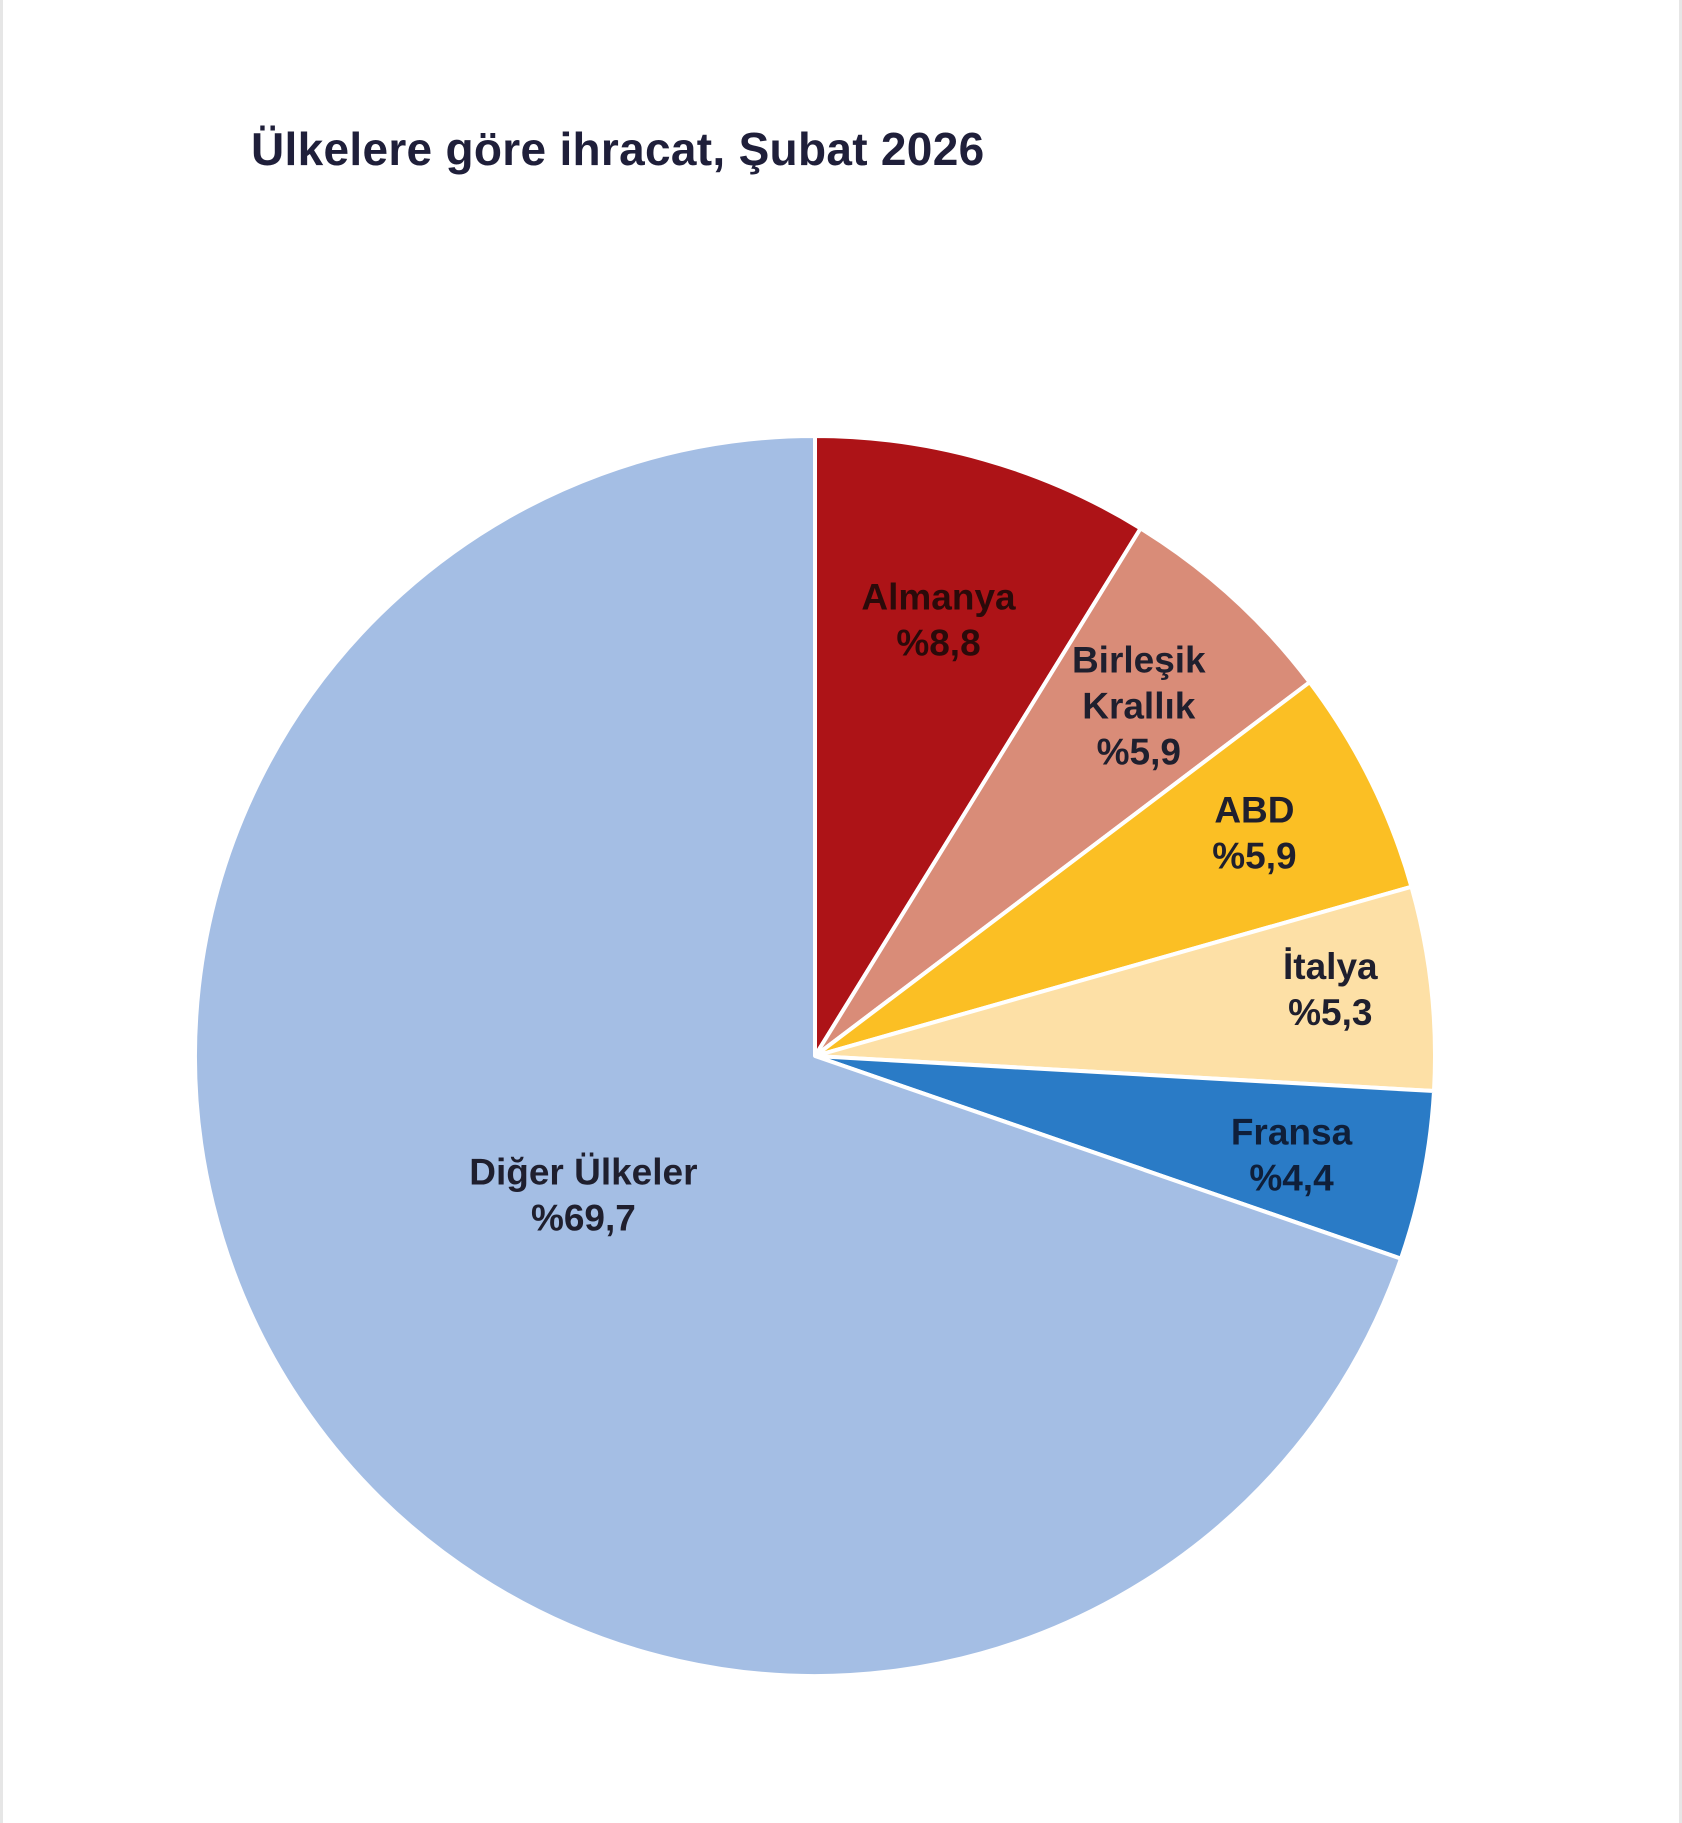 This screenshot has width=1682, height=1823. Describe the element at coordinates (1254, 832) in the screenshot. I see `pie-label-abd: ABD %5,9` at that location.